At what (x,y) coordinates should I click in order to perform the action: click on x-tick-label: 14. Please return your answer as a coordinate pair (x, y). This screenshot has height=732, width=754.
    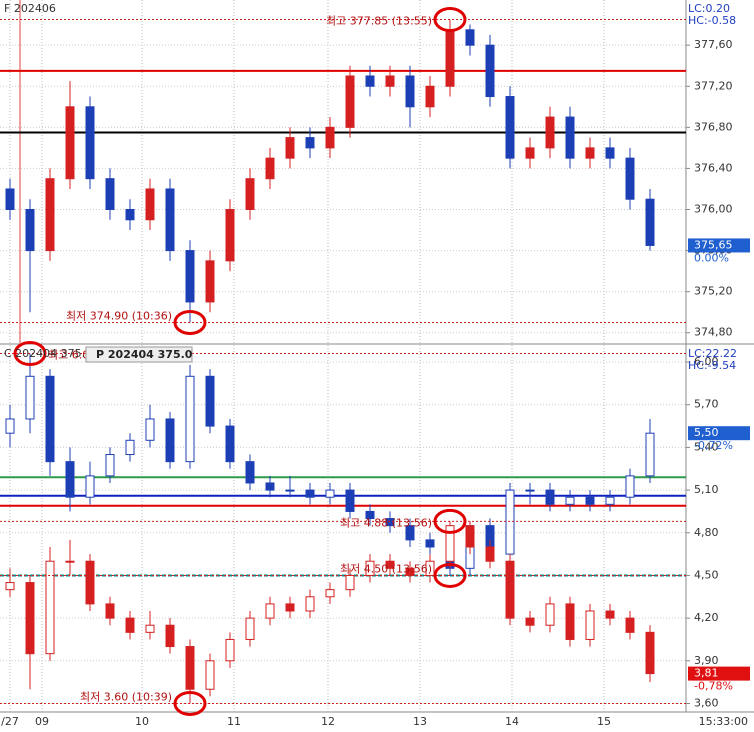
    Looking at the image, I should click on (512, 721).